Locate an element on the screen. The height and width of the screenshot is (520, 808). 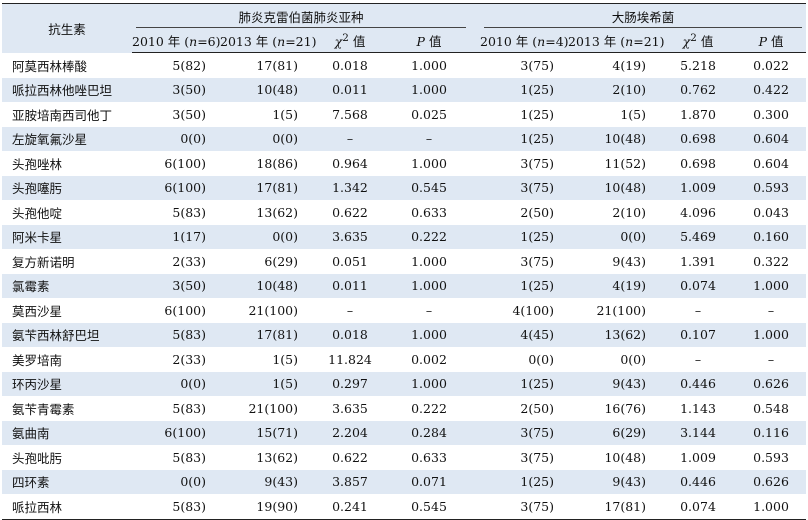
drug-name-cell: 莫西沙星 is located at coordinates (37, 311).